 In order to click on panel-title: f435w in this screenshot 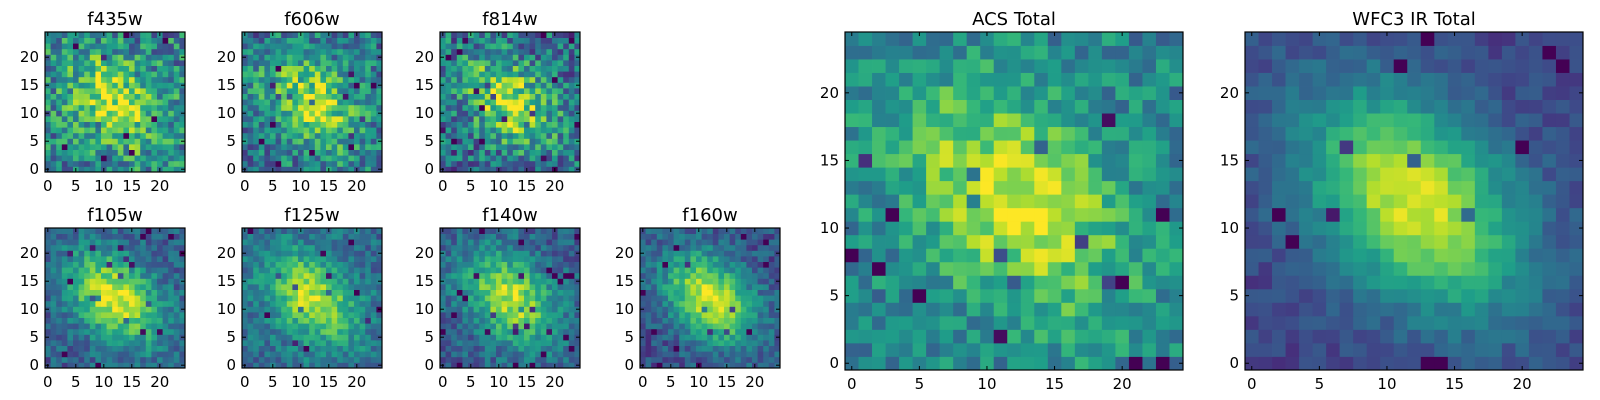, I will do `click(114, 19)`.